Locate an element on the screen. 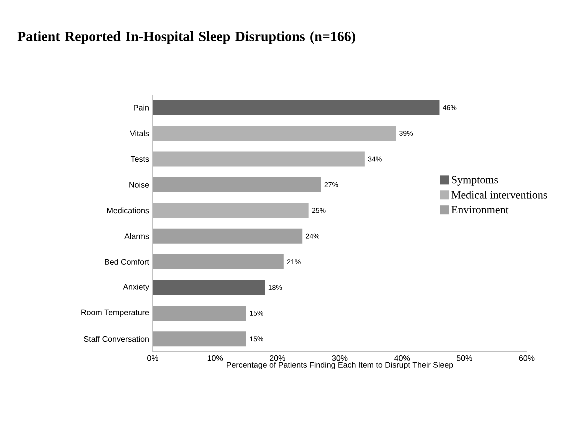  y-tick-label: Medications is located at coordinates (128, 211).